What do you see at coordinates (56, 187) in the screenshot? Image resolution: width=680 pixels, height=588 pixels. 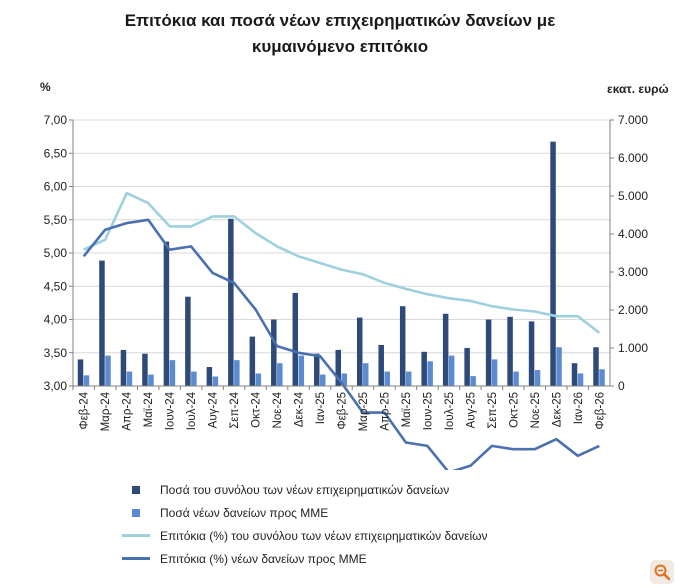 I see `left-tick-label: 6,00` at bounding box center [56, 187].